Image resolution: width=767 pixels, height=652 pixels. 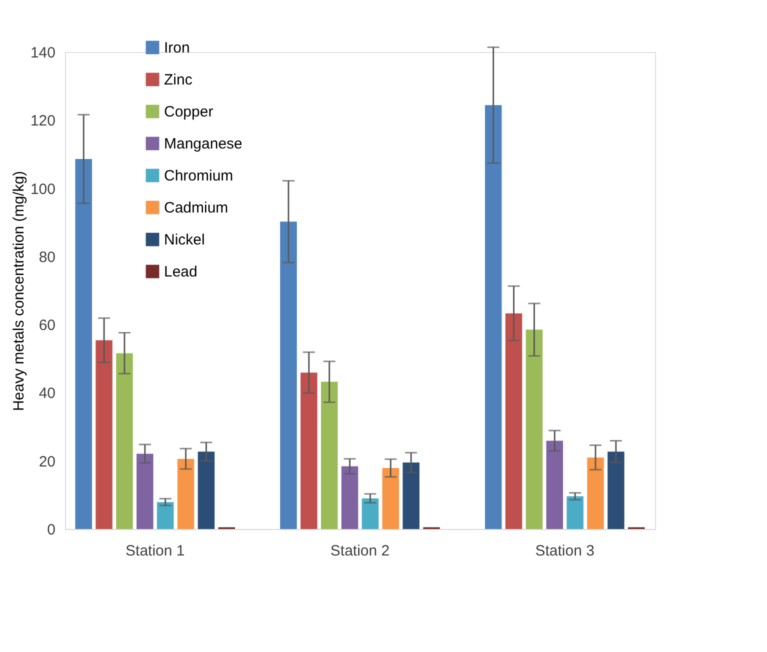 What do you see at coordinates (43, 53) in the screenshot?
I see `y-tick-label: 140` at bounding box center [43, 53].